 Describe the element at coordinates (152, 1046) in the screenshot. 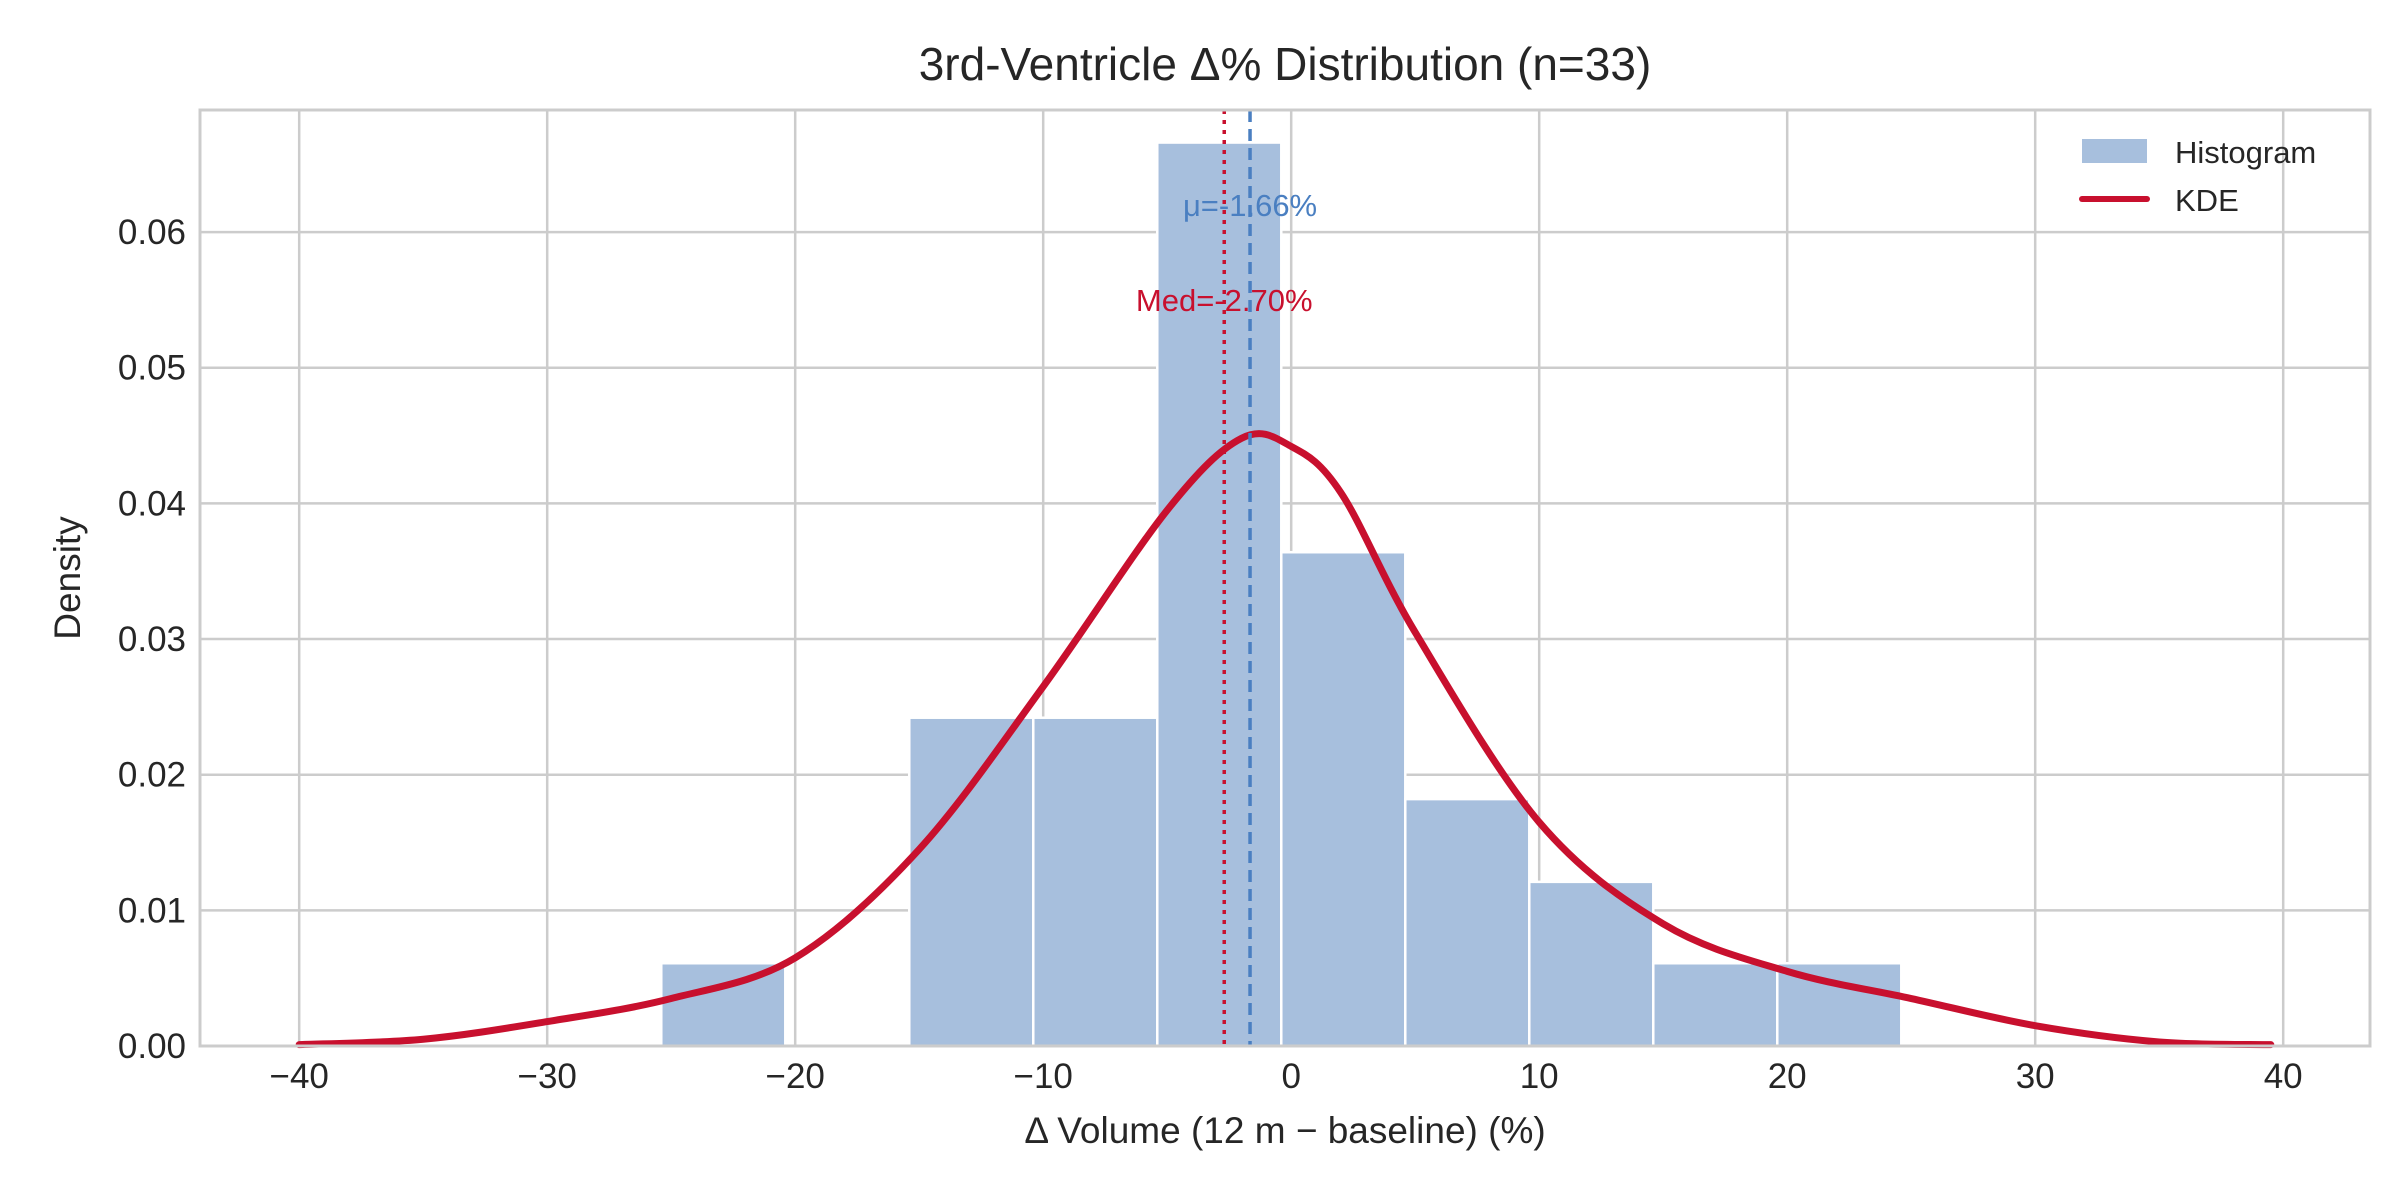

I see `y-tick-label: 0.00` at that location.